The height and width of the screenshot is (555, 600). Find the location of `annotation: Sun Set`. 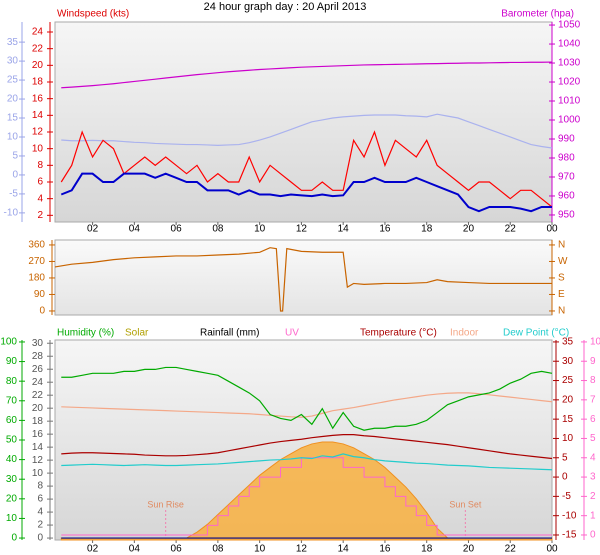

annotation: Sun Set is located at coordinates (465, 504).